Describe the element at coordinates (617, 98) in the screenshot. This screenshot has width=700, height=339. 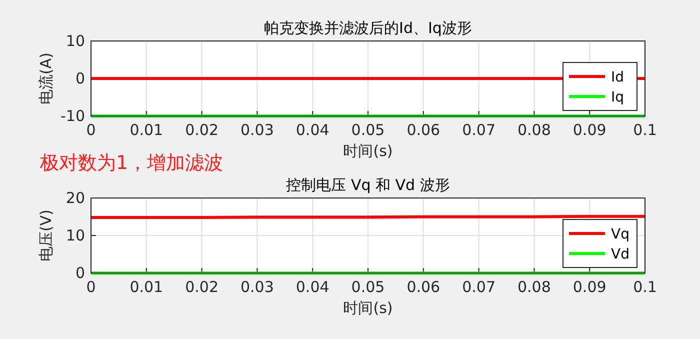
I see `legend-label: Iq` at that location.